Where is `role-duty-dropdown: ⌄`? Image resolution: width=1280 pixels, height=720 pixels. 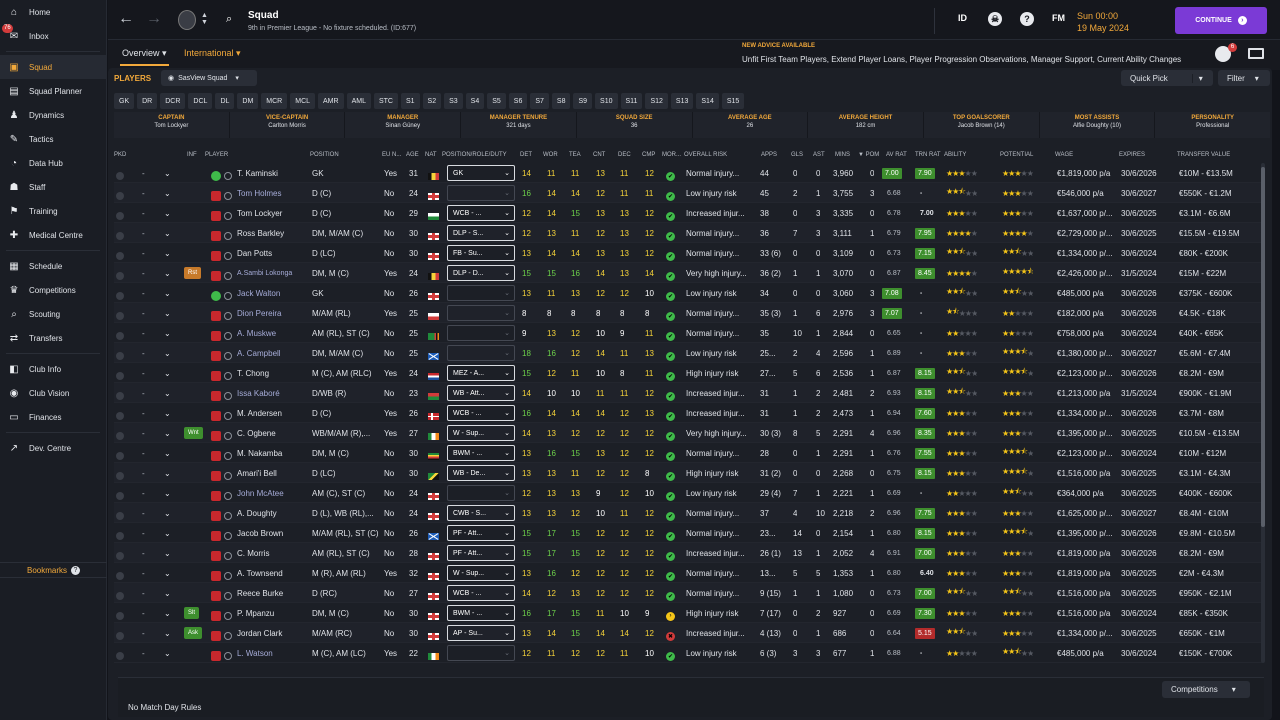
role-duty-dropdown: ⌄ is located at coordinates (481, 313).